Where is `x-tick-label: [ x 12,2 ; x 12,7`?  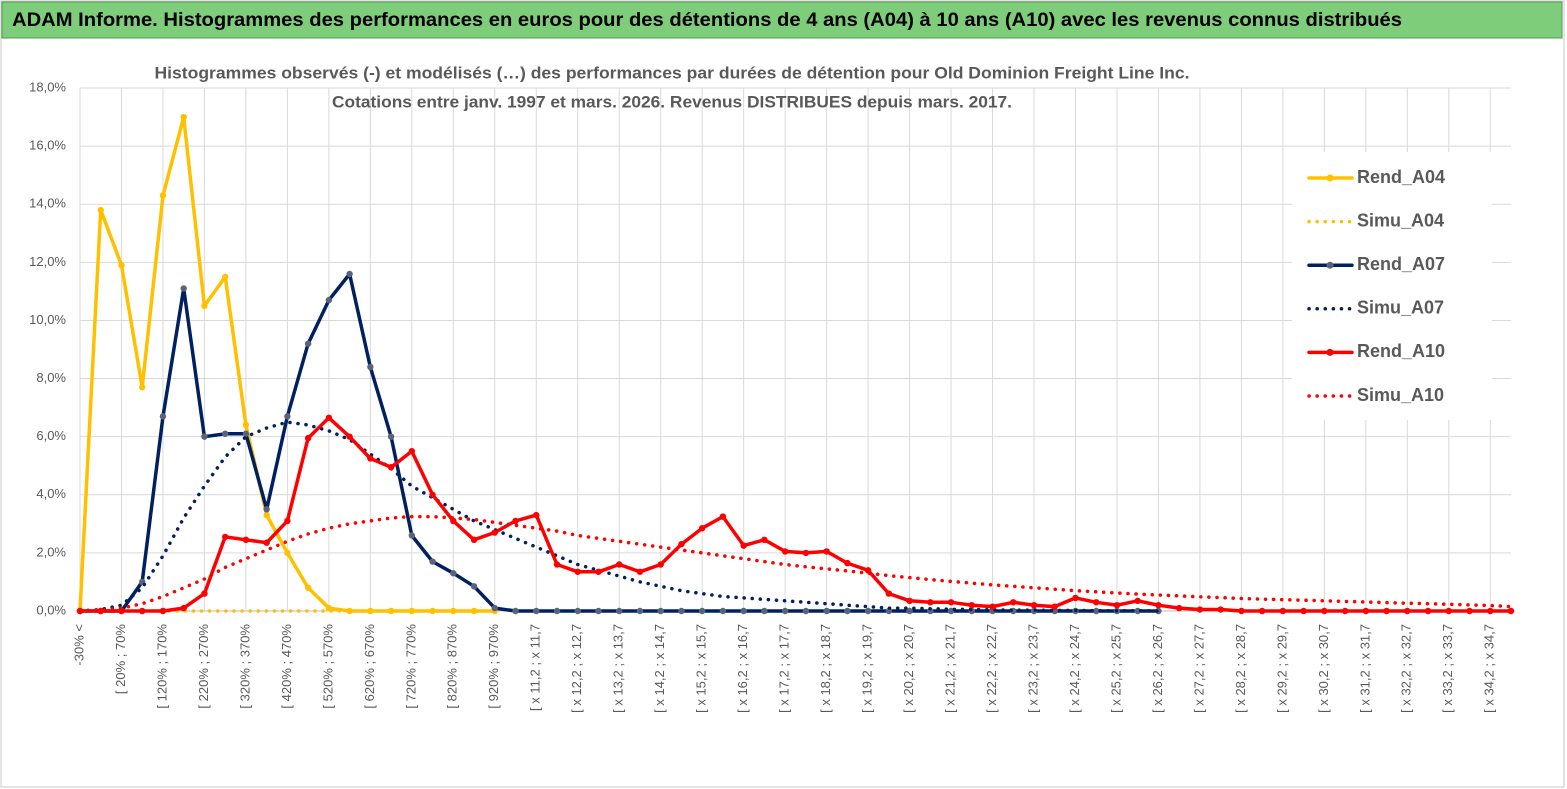
x-tick-label: [ x 12,2 ; x 12,7 is located at coordinates (576, 668).